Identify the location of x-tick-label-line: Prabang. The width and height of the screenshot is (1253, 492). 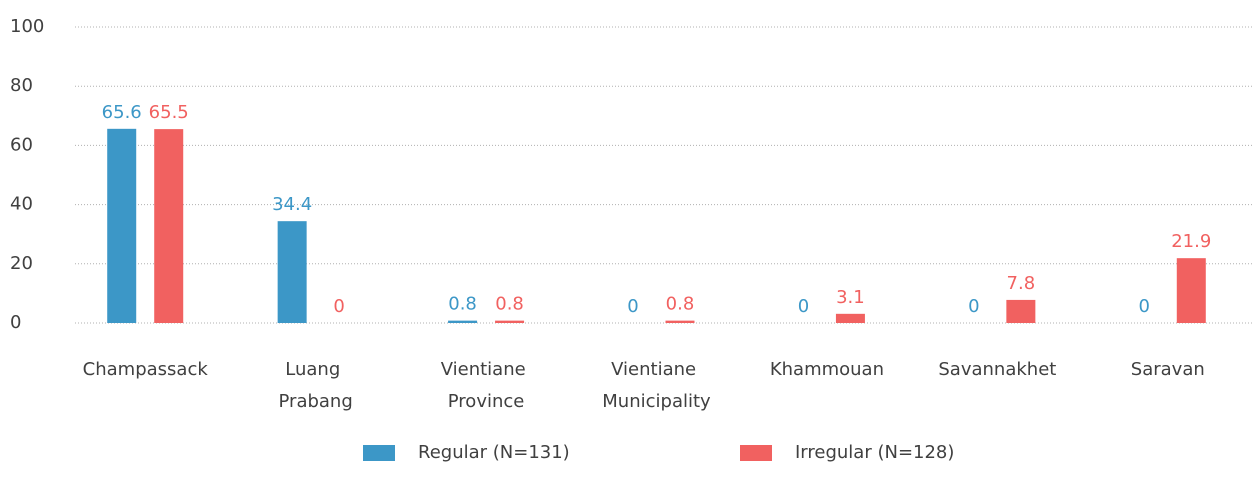
(316, 401).